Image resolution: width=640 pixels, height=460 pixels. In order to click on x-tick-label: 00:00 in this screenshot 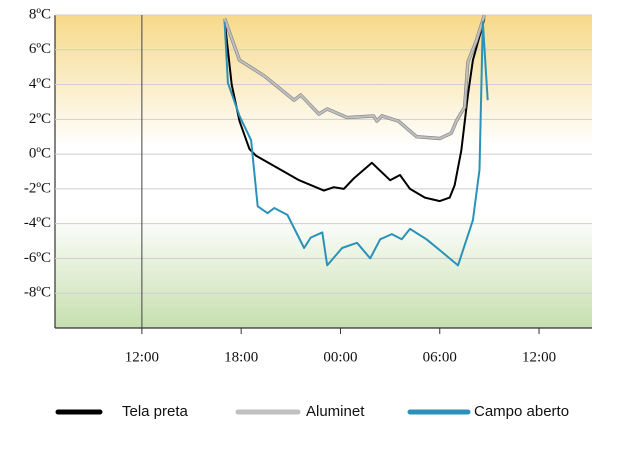, I will do `click(340, 357)`.